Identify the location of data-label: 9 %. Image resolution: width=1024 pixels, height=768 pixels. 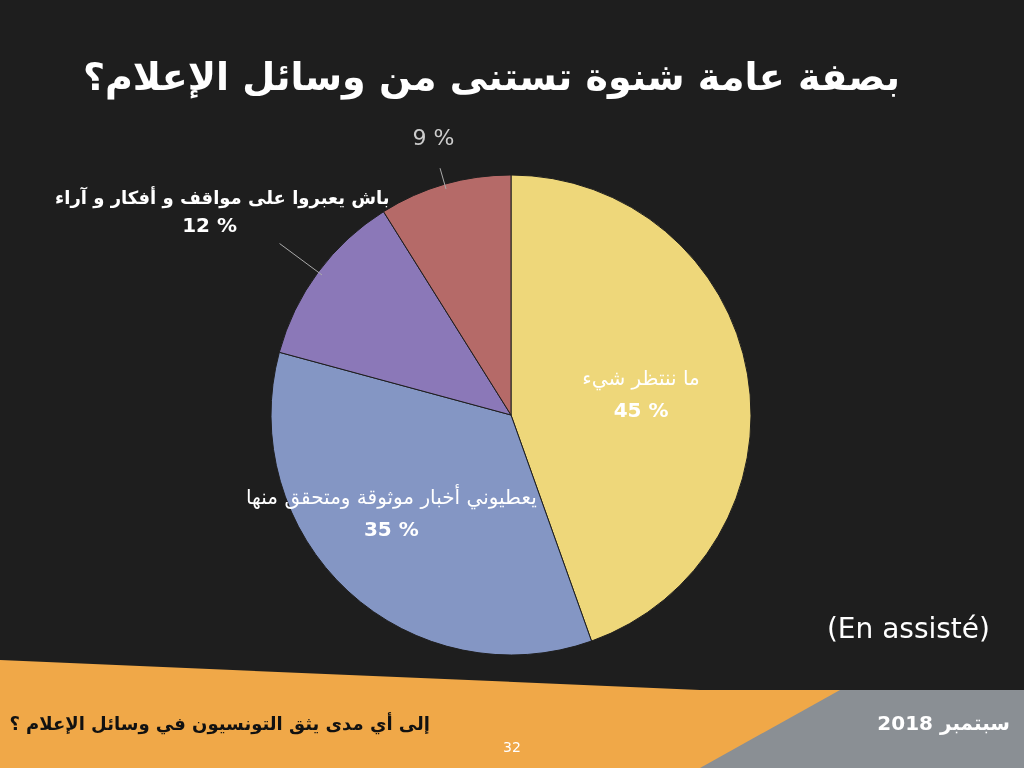
(433, 138).